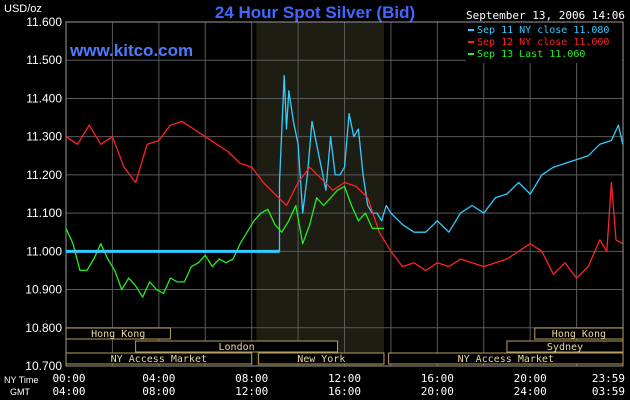 Image resolution: width=630 pixels, height=400 pixels. What do you see at coordinates (43, 290) in the screenshot?
I see `y-tick-label: 10.900` at bounding box center [43, 290].